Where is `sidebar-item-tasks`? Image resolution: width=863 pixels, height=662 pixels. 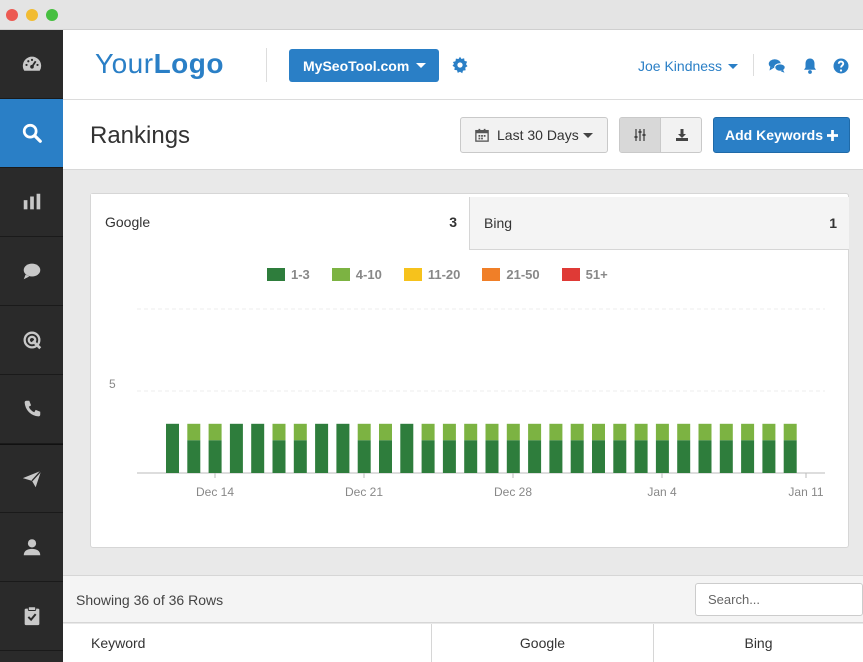
sidebar-item-tasks is located at coordinates (31, 616).